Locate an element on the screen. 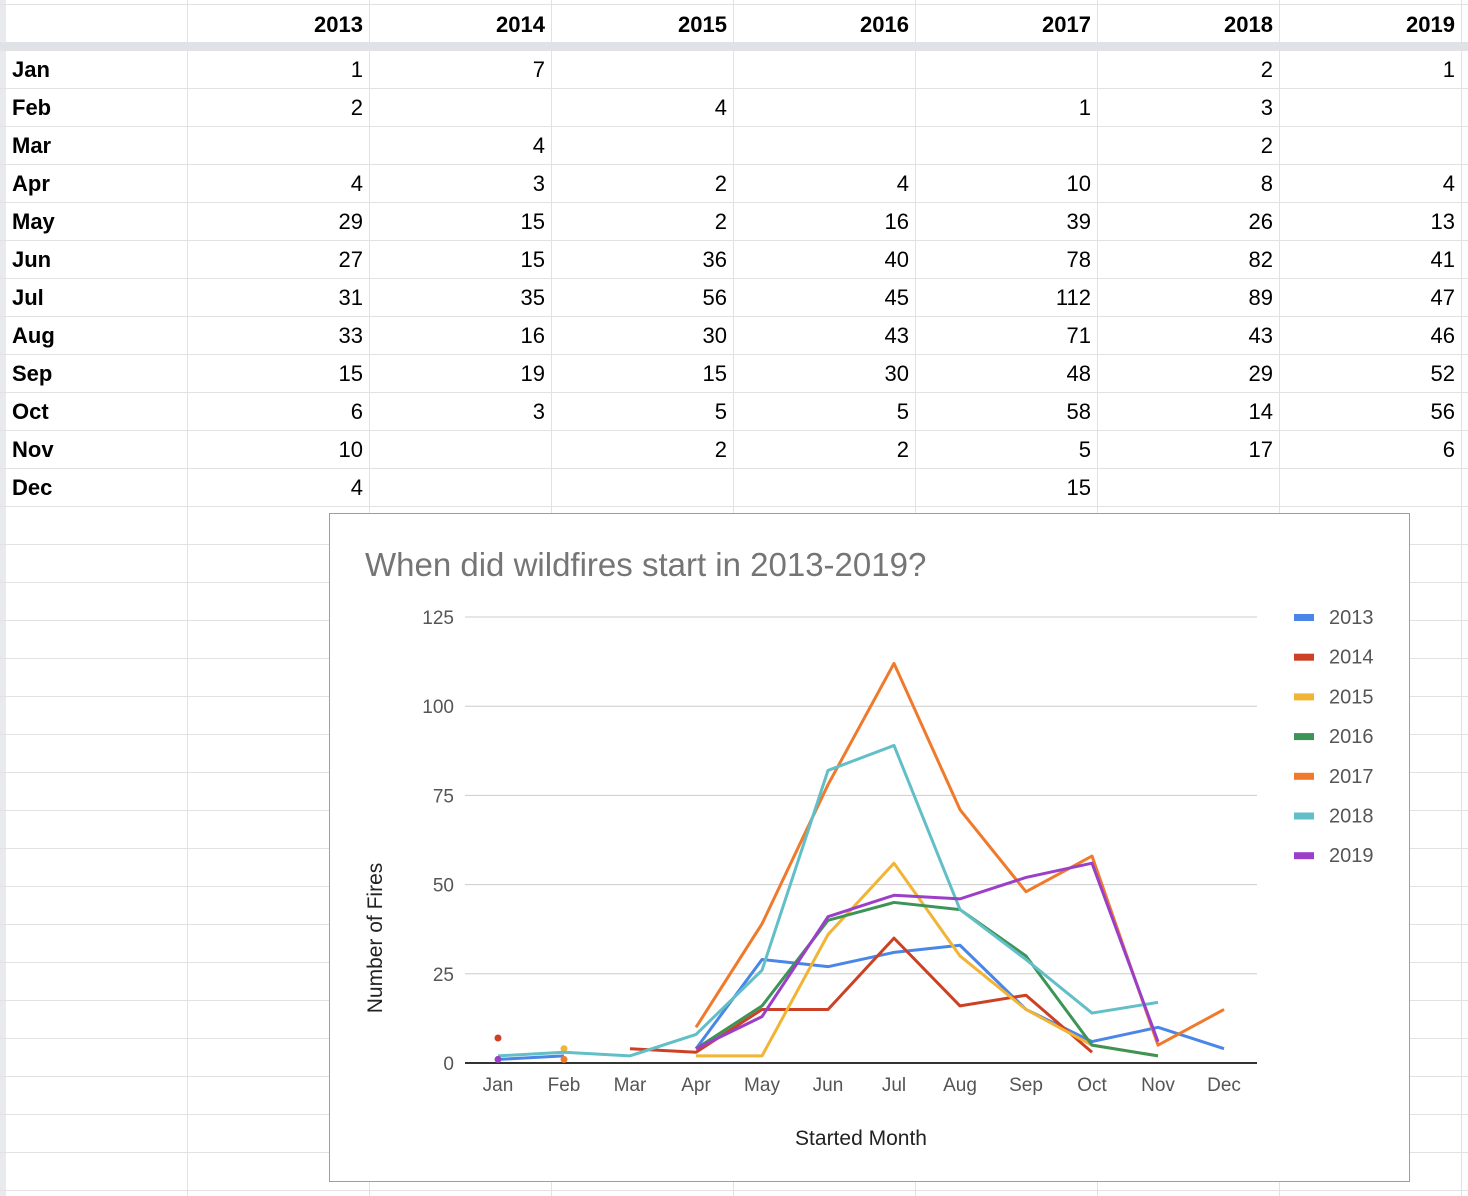  table-cell: 89 is located at coordinates (1260, 297).